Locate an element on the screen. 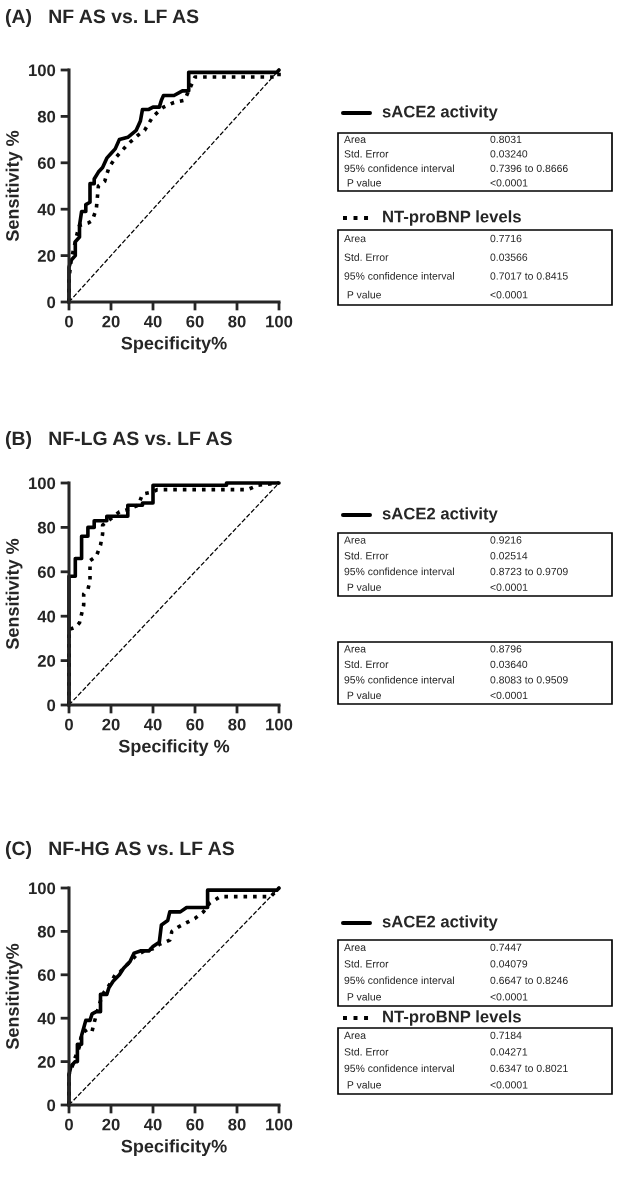 The image size is (618, 1181). text: 0.7396 to 0.8666 is located at coordinates (529, 168).